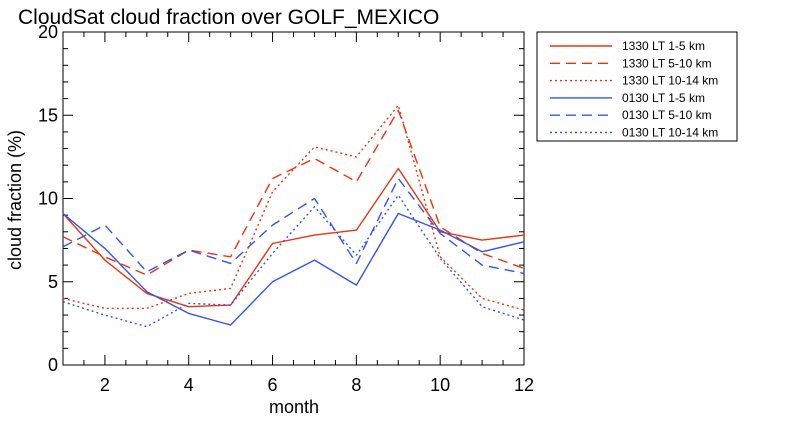 Image resolution: width=786 pixels, height=432 pixels. Describe the element at coordinates (273, 385) in the screenshot. I see `x-tick-label: 6` at that location.